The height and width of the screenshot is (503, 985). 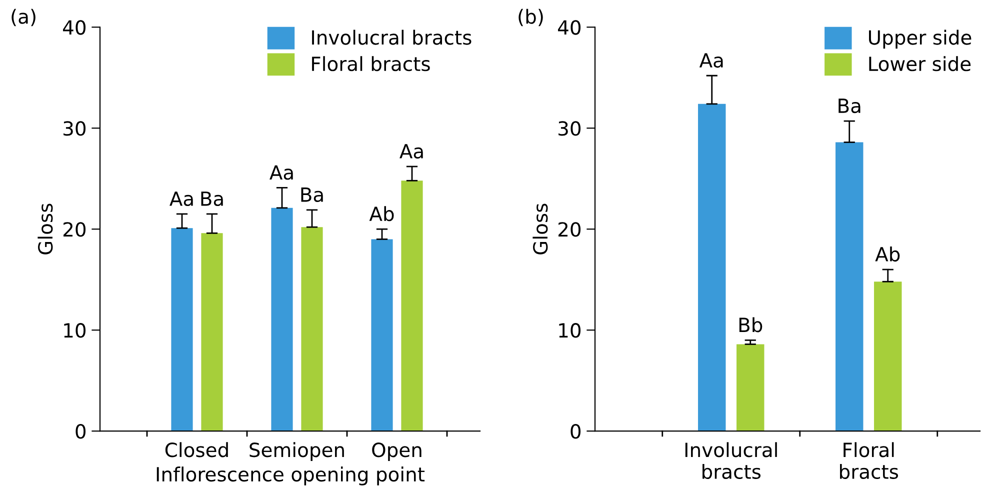 What do you see at coordinates (24, 17) in the screenshot?
I see `text: (a)` at bounding box center [24, 17].